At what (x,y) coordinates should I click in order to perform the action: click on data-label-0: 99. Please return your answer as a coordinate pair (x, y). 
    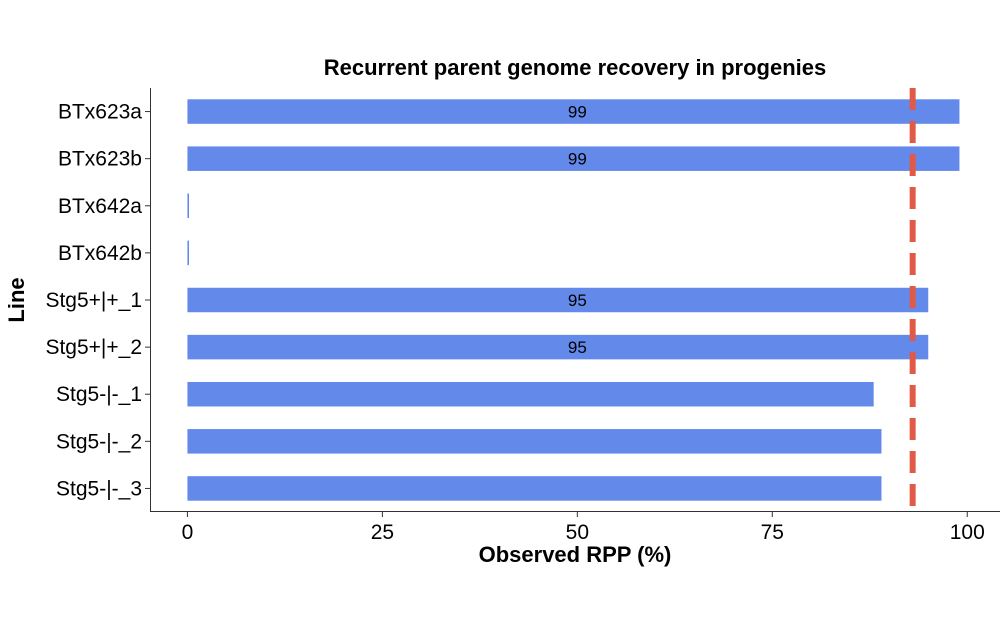
    Looking at the image, I should click on (577, 112).